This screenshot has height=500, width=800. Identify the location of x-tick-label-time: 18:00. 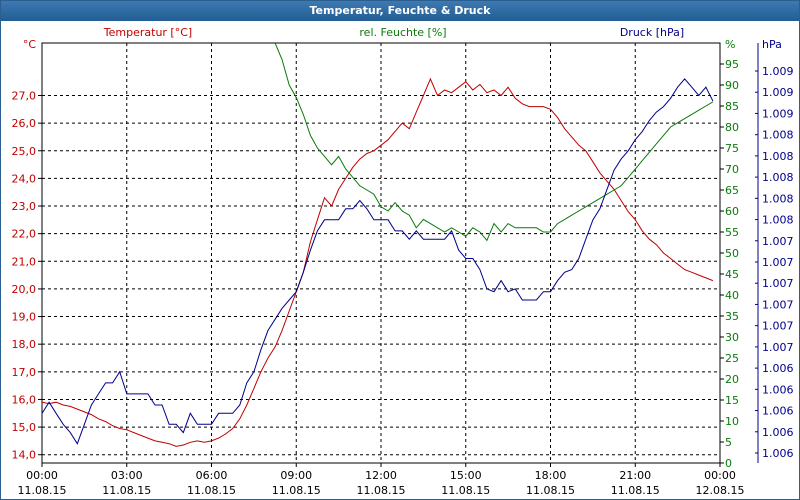
(551, 475).